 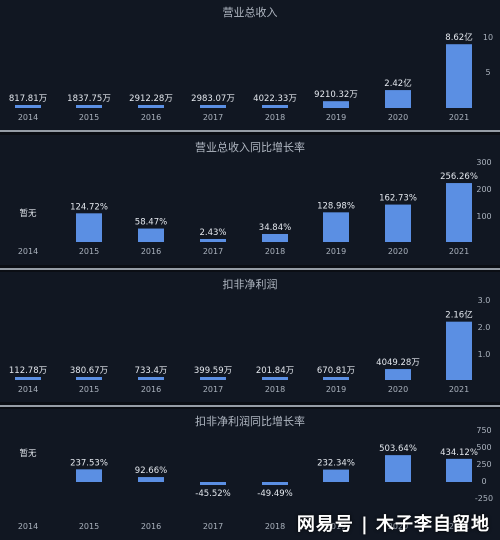 I want to click on data-label: 380.67万, so click(x=89, y=371).